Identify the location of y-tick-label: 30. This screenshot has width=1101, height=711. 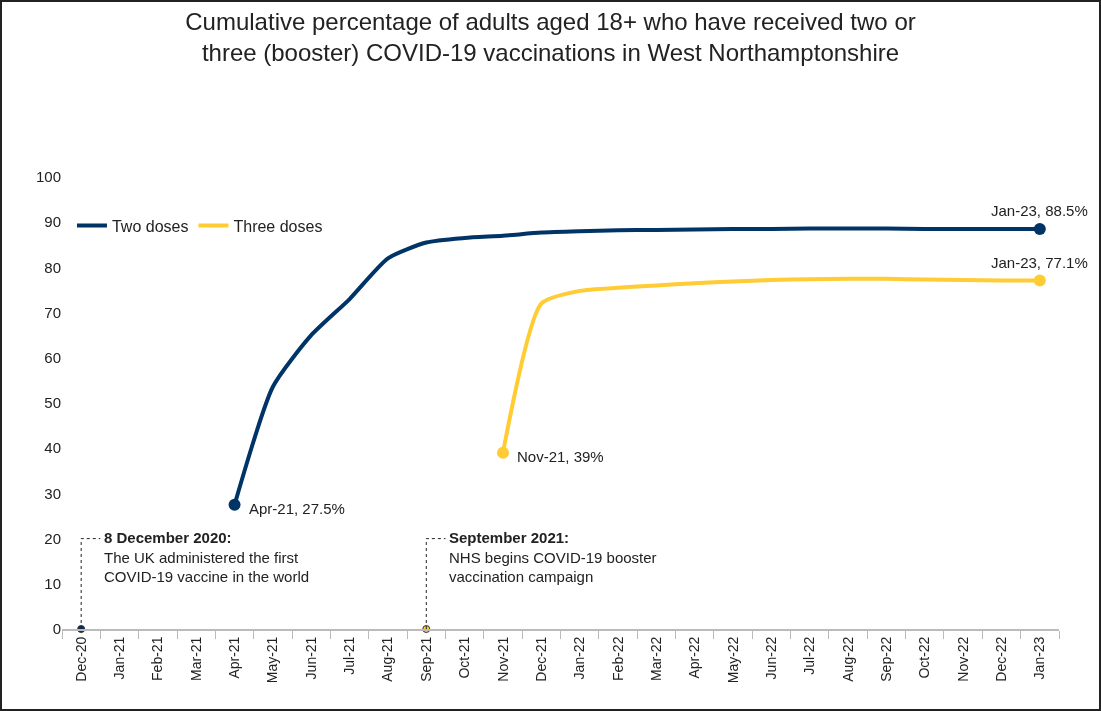
(52, 493).